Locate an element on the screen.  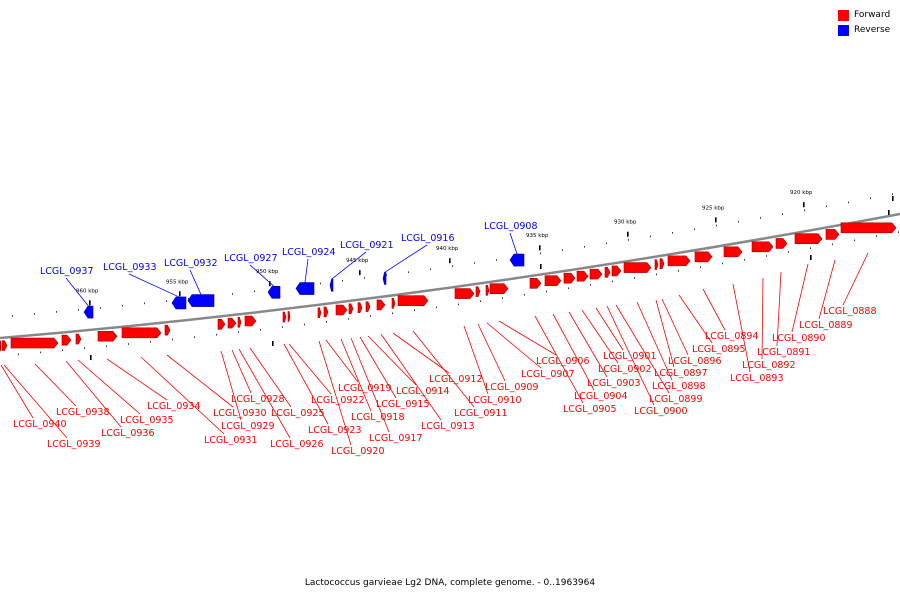
gene-label-lcgl-0888: LCGL_0888 is located at coordinates (850, 311).